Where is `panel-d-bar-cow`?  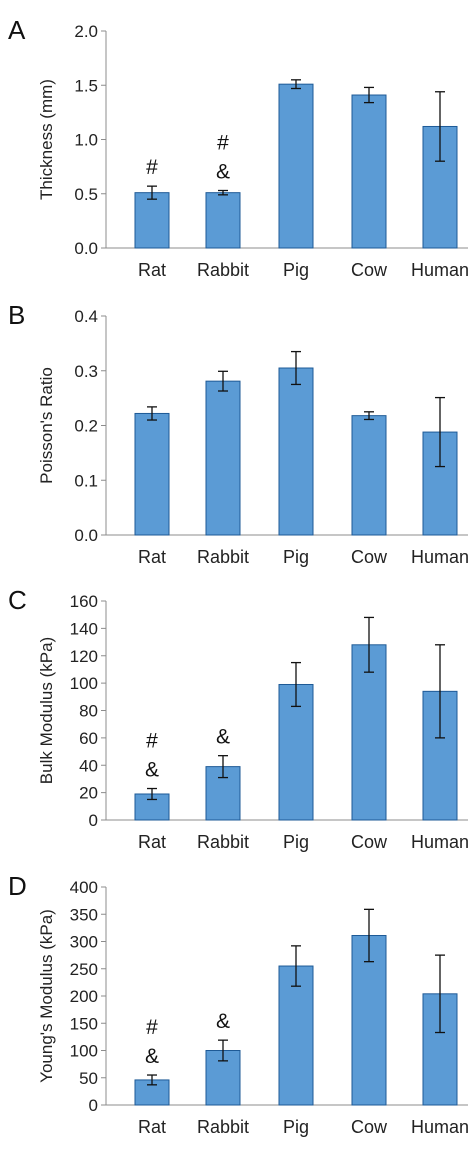 panel-d-bar-cow is located at coordinates (369, 1020).